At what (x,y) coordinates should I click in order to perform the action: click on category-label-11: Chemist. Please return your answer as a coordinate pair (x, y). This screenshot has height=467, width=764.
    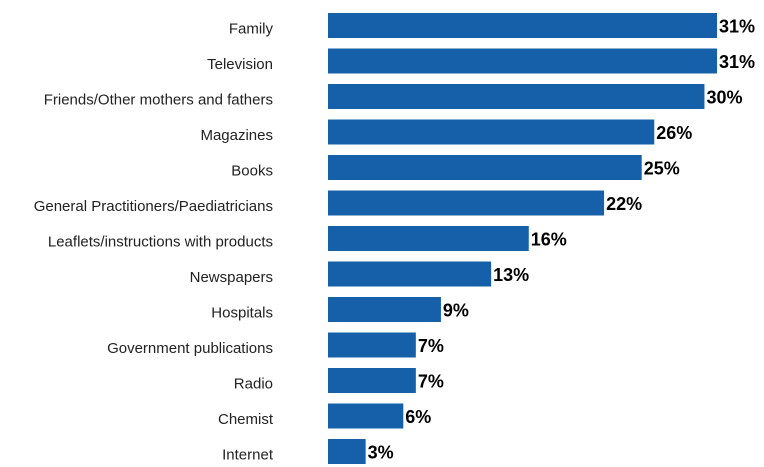
    Looking at the image, I should click on (246, 419).